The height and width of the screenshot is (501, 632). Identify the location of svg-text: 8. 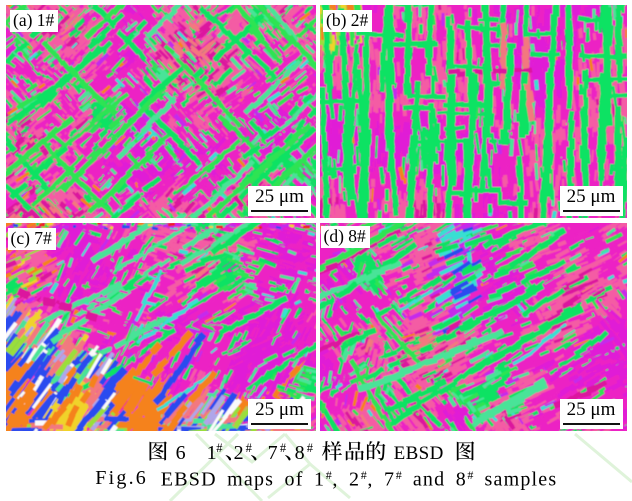
(300, 453).